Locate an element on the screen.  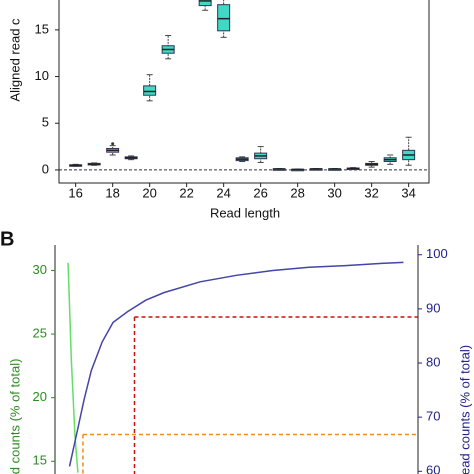
y2-axis-label: ead counts (% of total) is located at coordinates (464, 409).